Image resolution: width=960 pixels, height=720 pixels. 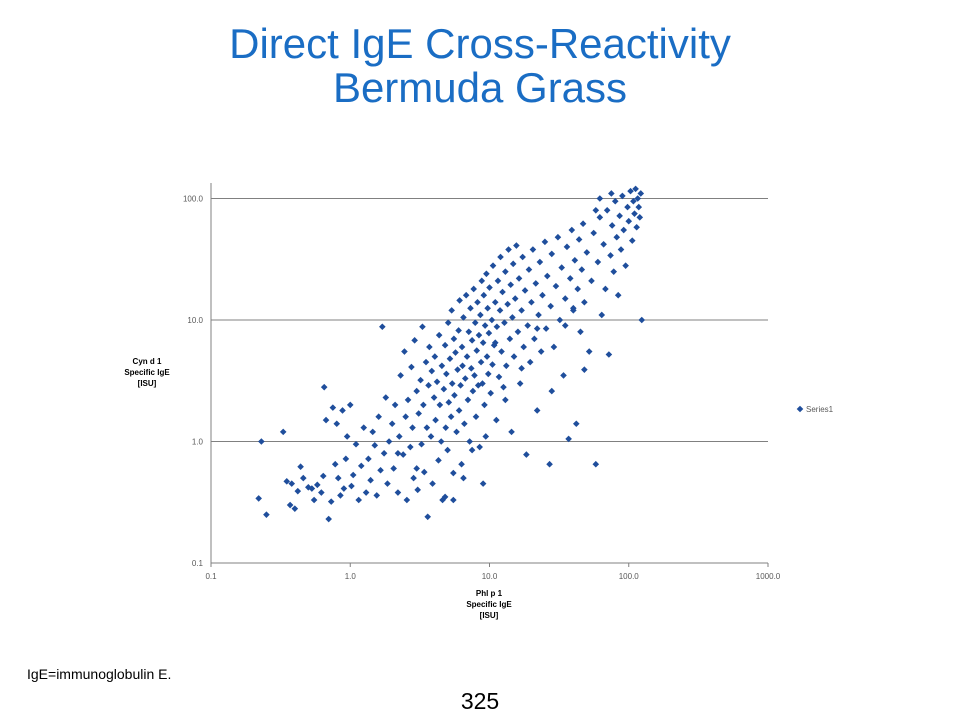 I want to click on x-tick-label: 0.1, so click(x=211, y=576).